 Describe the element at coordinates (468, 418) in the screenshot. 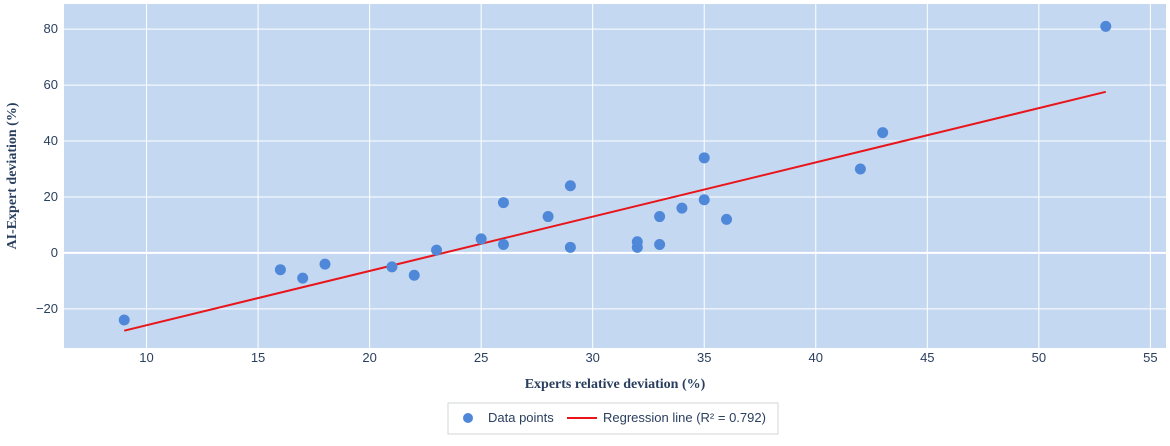

I see `legend-marker-data-points` at that location.